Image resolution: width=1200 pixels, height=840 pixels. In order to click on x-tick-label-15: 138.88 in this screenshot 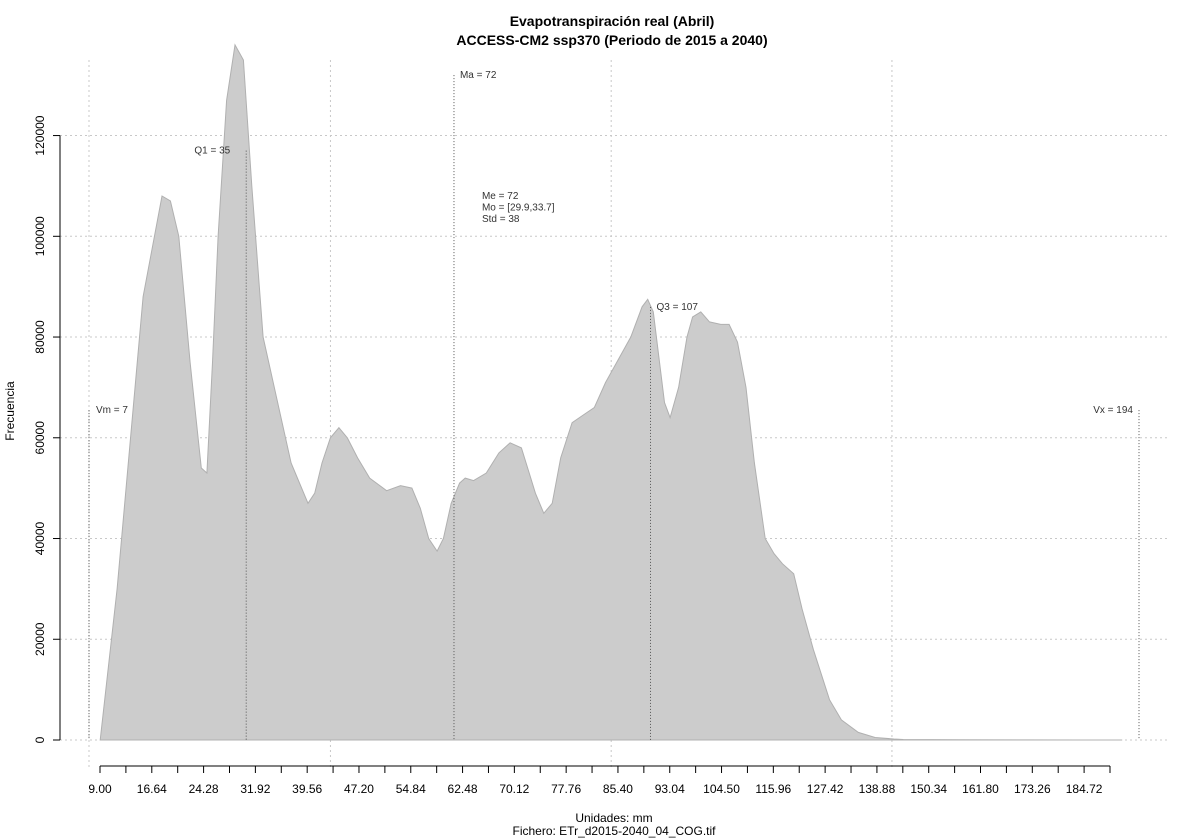, I will do `click(877, 789)`.